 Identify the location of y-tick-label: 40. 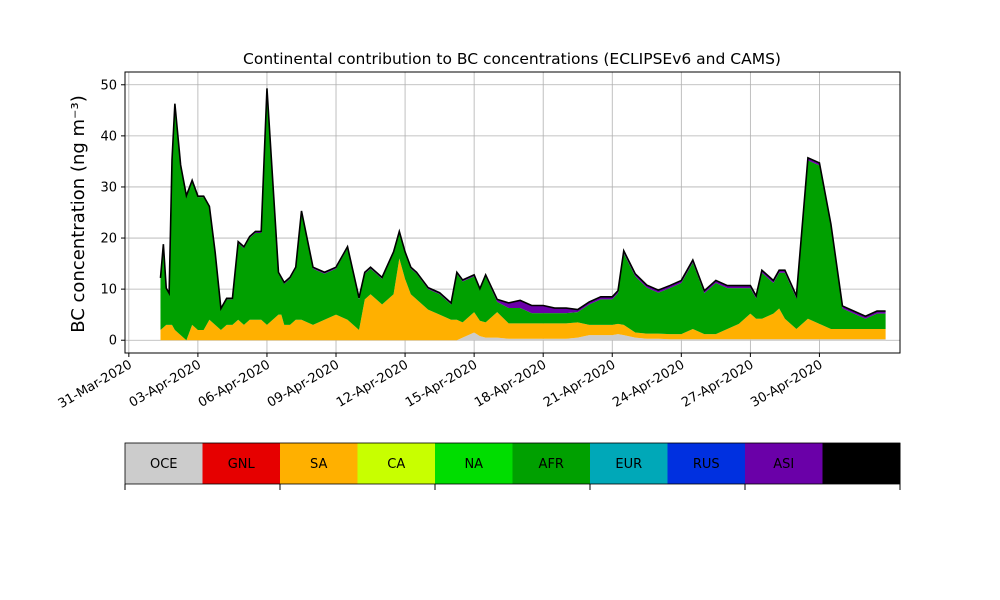
(108, 136).